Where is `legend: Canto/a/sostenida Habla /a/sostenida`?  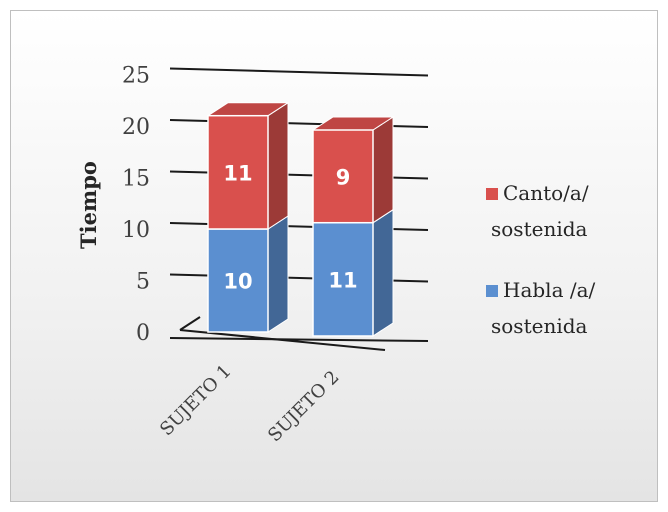
legend: Canto/a/sostenida Habla /a/sostenida is located at coordinates (541, 259).